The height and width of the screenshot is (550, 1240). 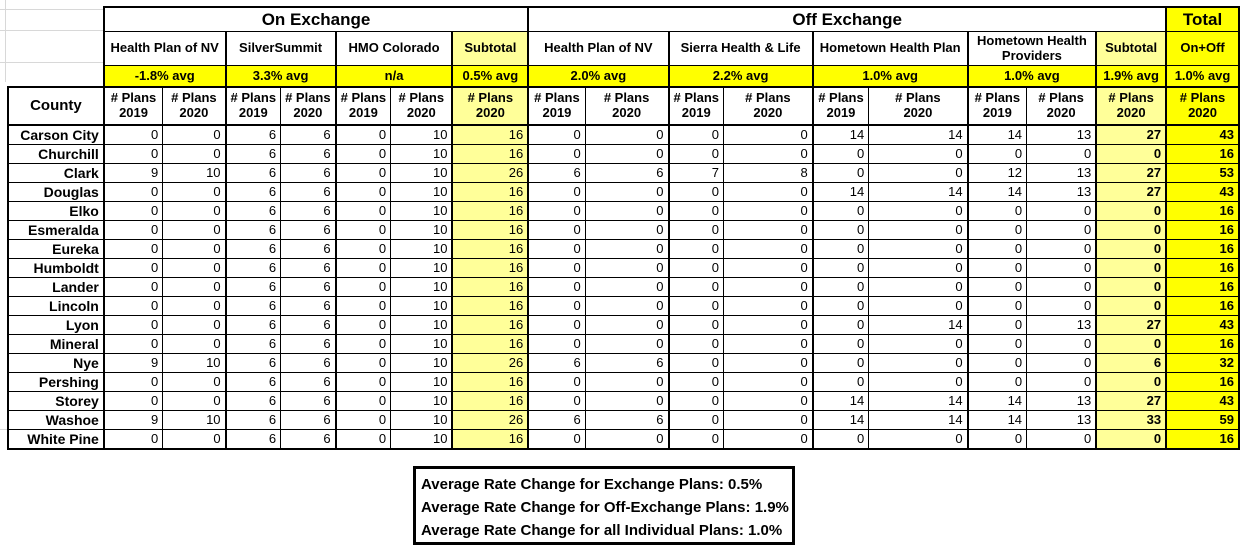 I want to click on carrier-off-health-plan-of-nv: Health Plan of NV, so click(x=598, y=48).